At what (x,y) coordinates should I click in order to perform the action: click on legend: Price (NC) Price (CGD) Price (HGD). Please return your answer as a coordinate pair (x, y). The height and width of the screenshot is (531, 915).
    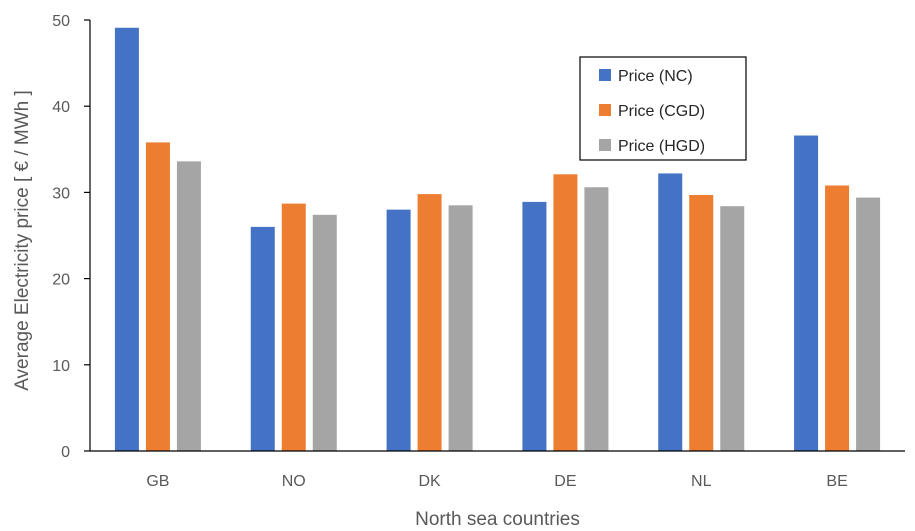
    Looking at the image, I should click on (663, 108).